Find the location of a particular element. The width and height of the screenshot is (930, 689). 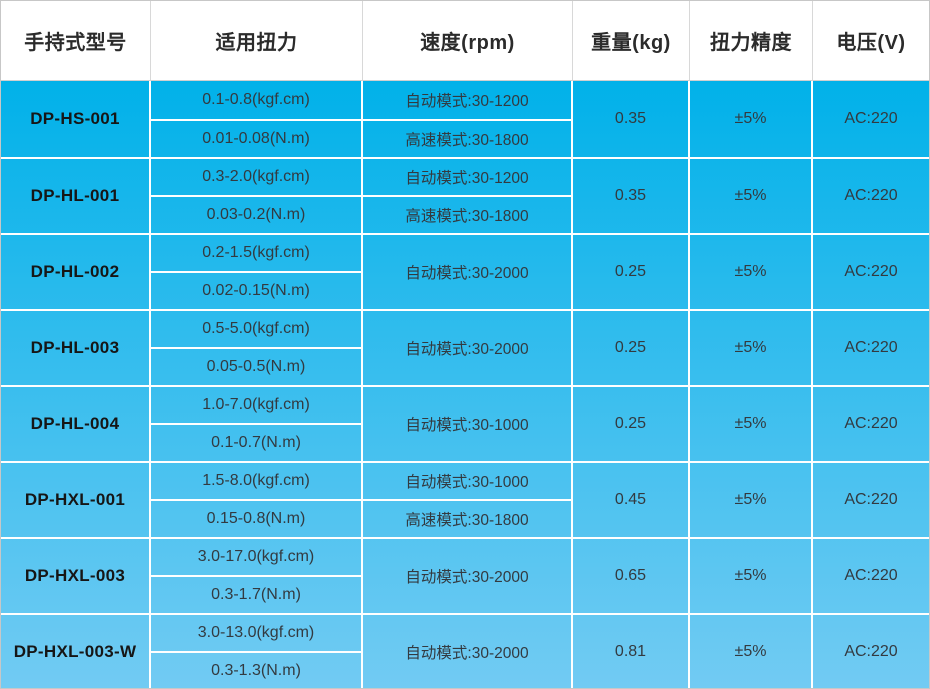

model-cell: DP-HL-002 is located at coordinates (76, 271).